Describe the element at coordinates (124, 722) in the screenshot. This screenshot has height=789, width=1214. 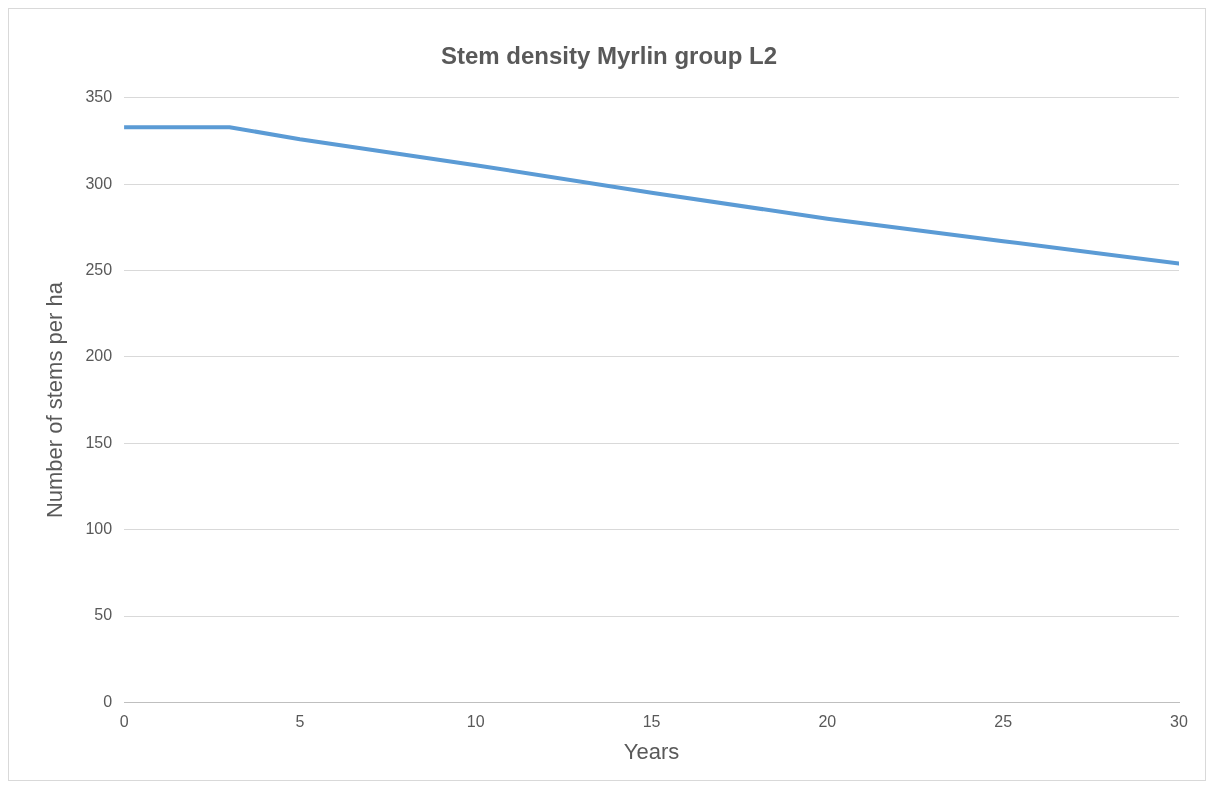
I see `x-tick-label: 0` at that location.